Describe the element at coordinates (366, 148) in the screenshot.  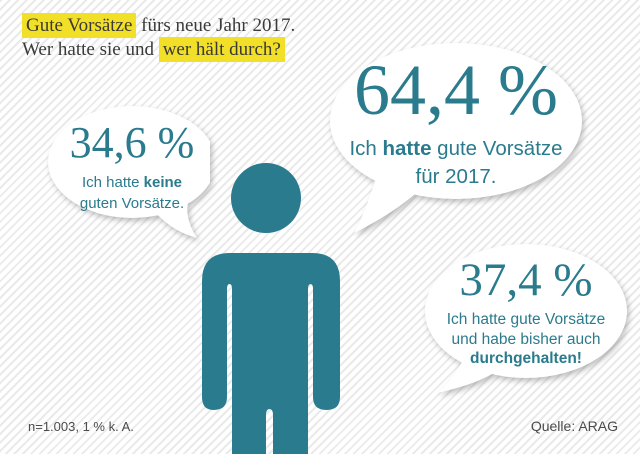
I see `caption-text: Ich` at that location.